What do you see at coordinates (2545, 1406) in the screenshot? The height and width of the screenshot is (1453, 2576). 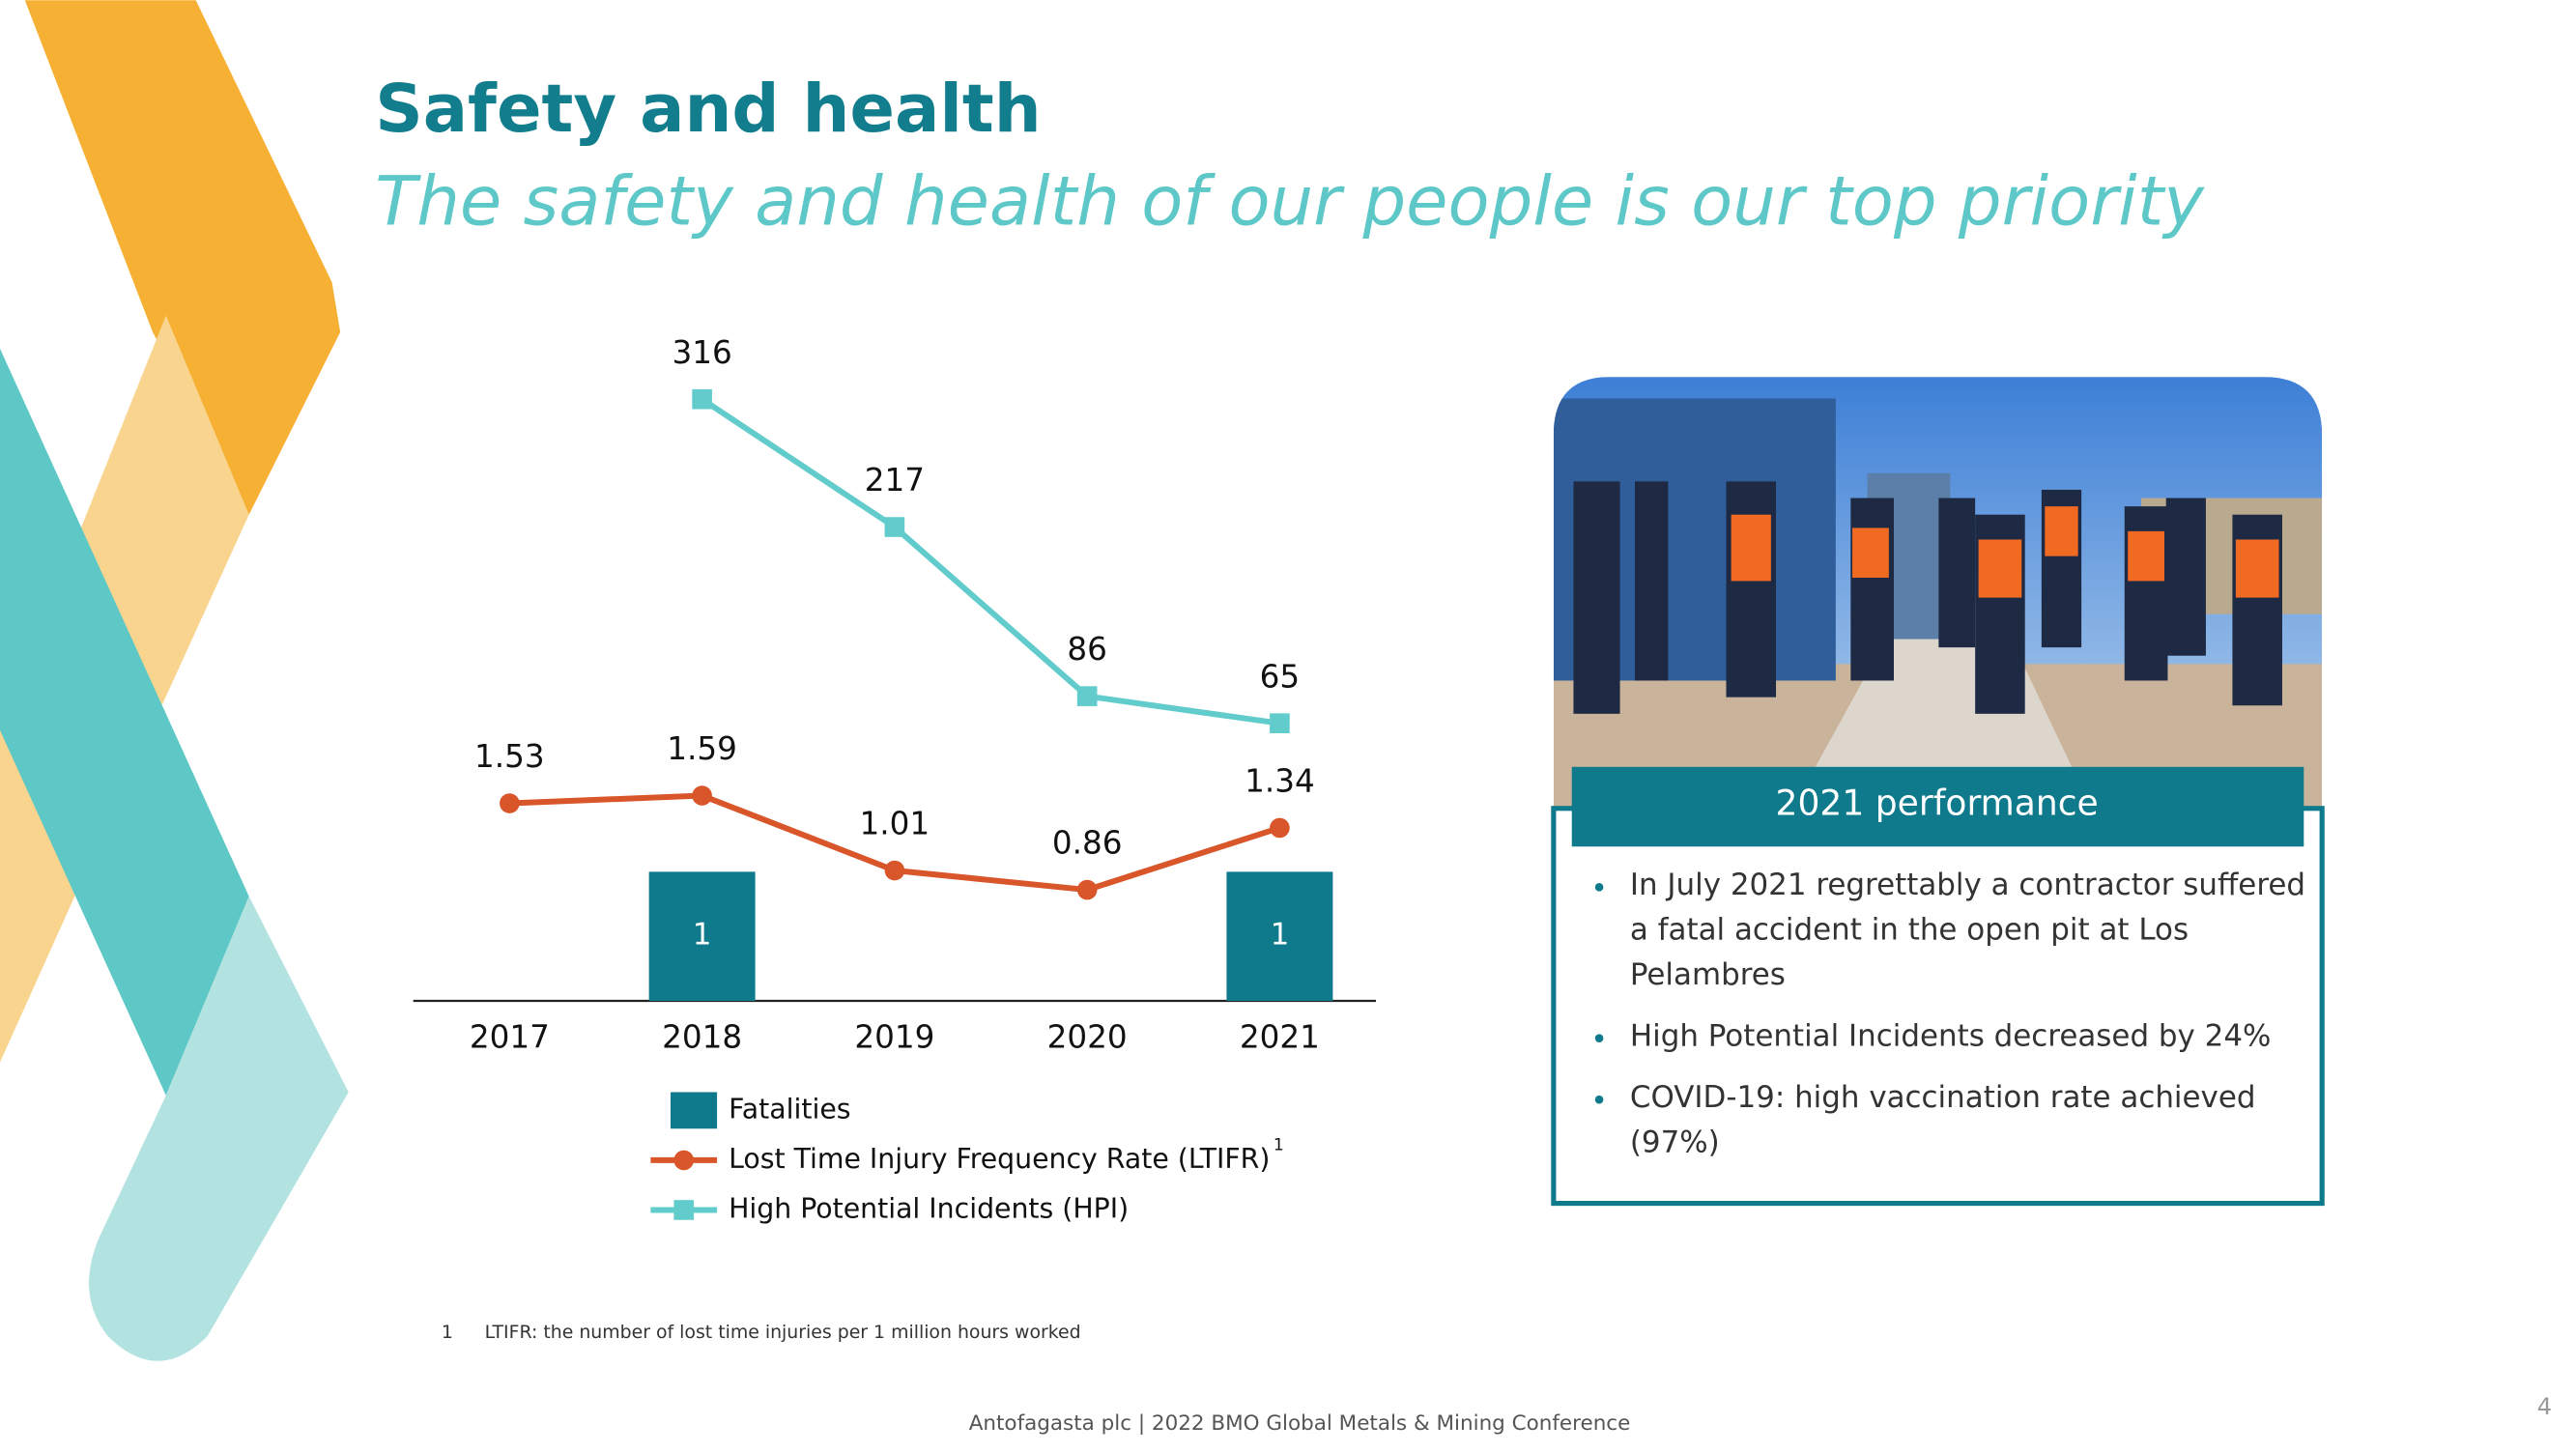 I see `page-number: 4` at bounding box center [2545, 1406].